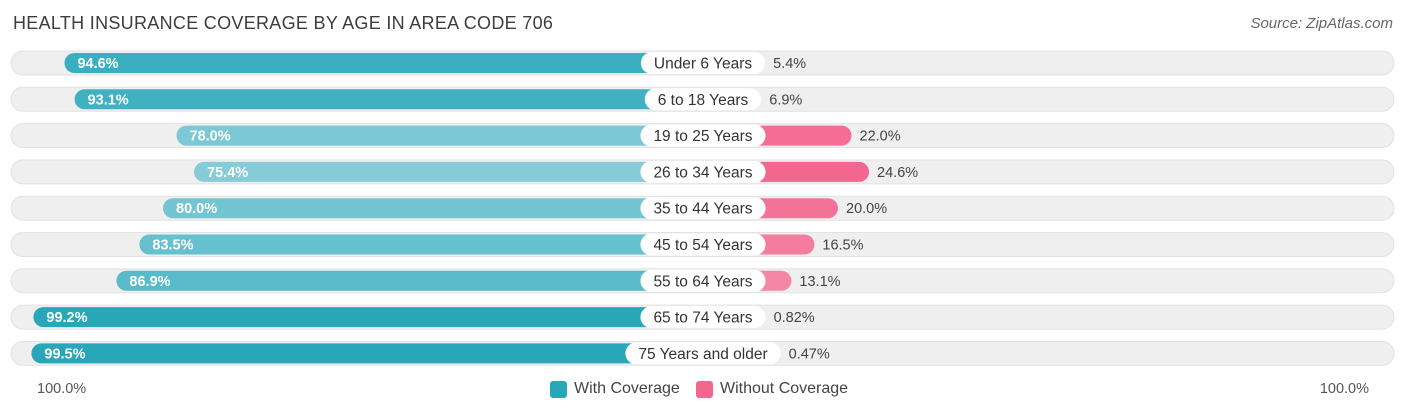  Describe the element at coordinates (784, 388) in the screenshot. I see `legend-label-without-coverage: Without Coverage` at that location.